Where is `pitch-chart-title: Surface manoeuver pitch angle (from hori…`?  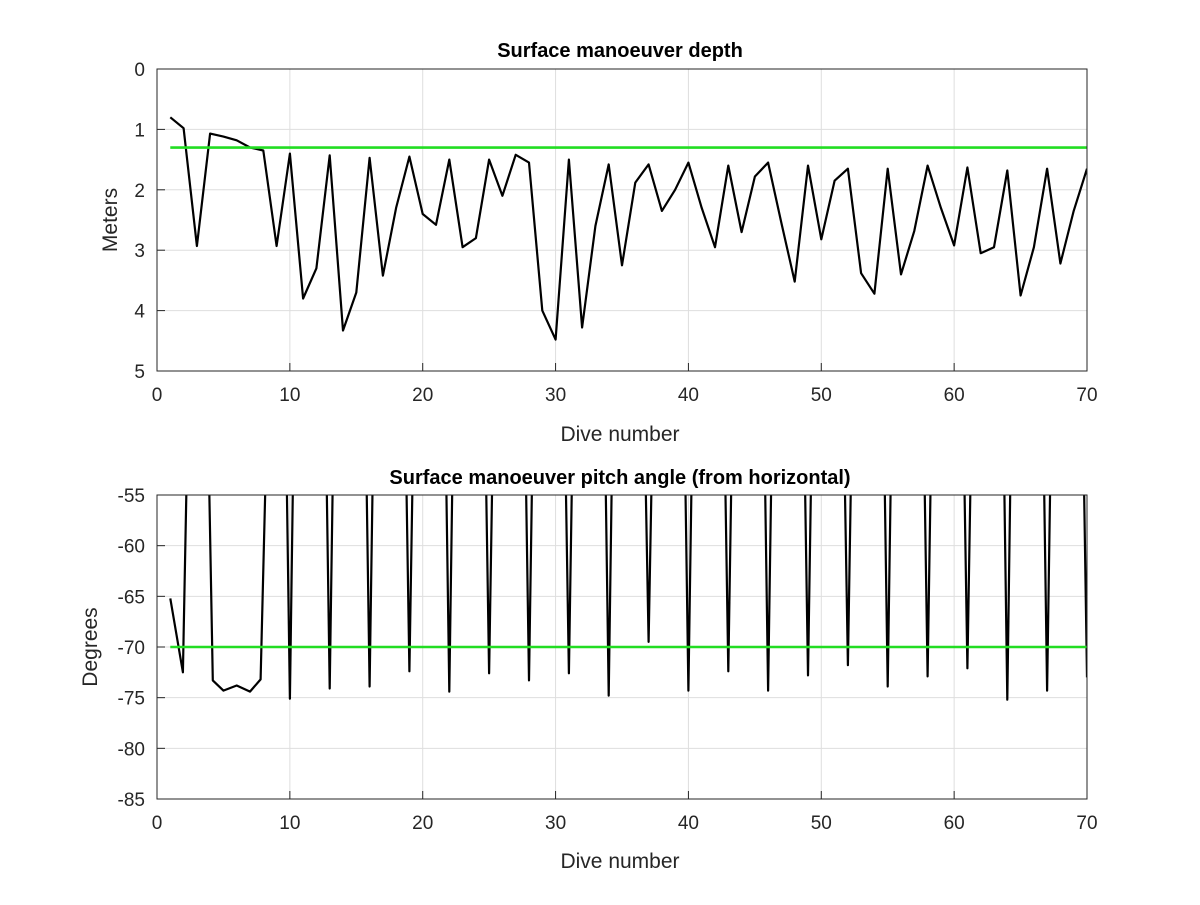
pitch-chart-title: Surface manoeuver pitch angle (from hori… is located at coordinates (619, 478).